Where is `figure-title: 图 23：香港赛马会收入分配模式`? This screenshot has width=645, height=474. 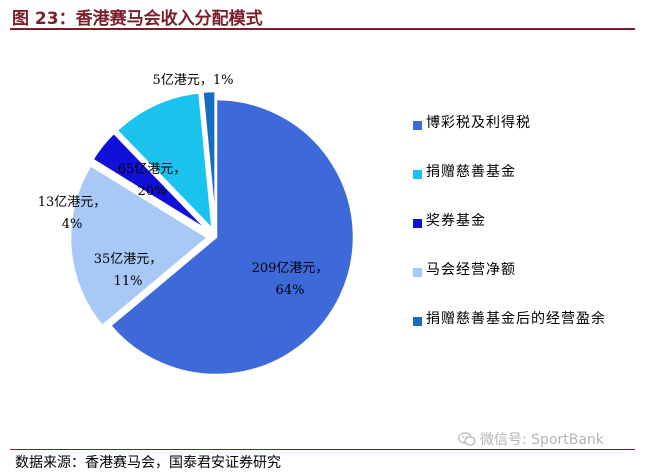
figure-title: 图 23：香港赛马会收入分配模式 is located at coordinates (137, 19).